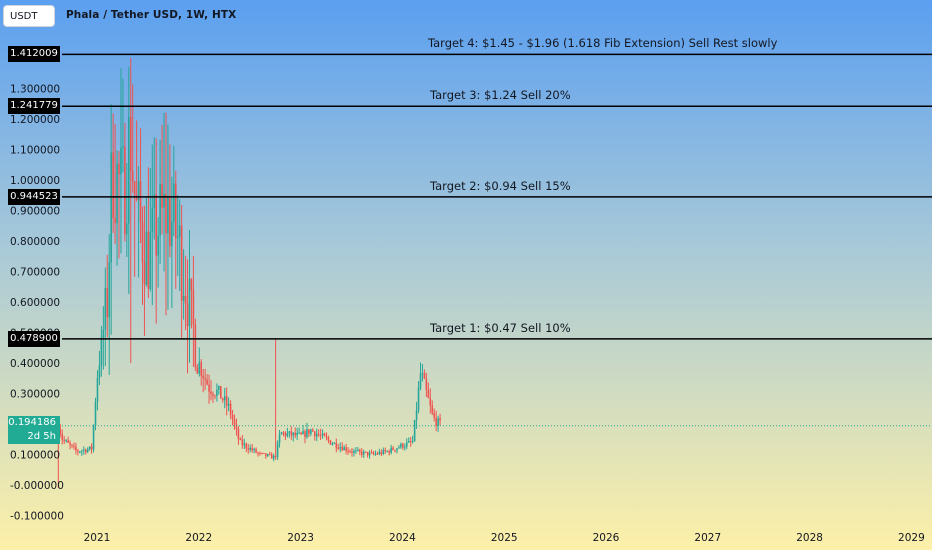  What do you see at coordinates (37, 486) in the screenshot?
I see `y-tick-label: -0.000000` at bounding box center [37, 486].